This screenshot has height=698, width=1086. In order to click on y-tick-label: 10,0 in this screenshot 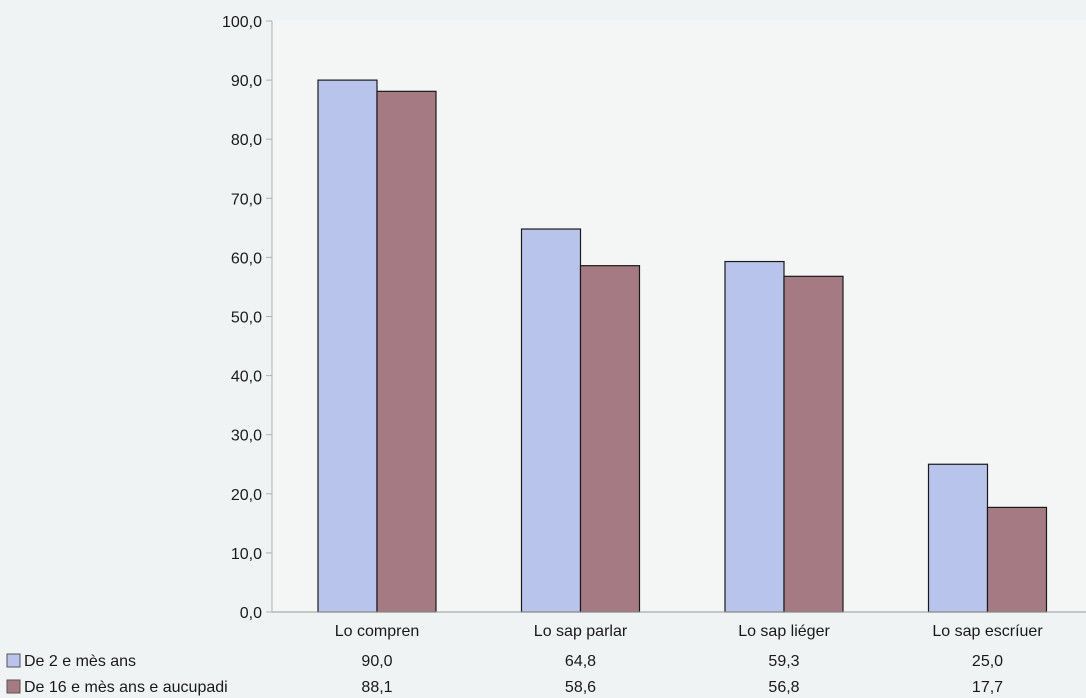, I will do `click(246, 554)`.